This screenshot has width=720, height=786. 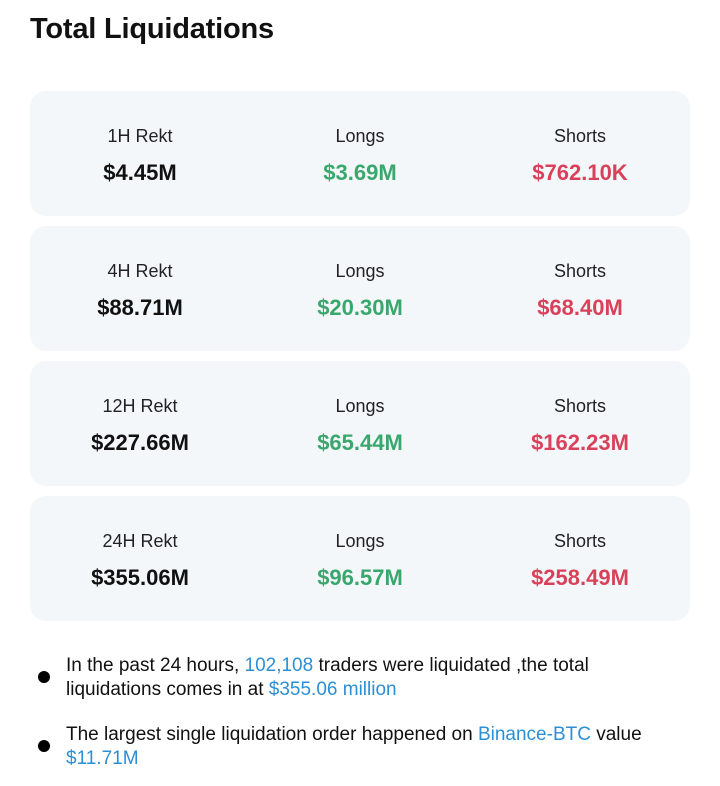 What do you see at coordinates (140, 153) in the screenshot?
I see `stat-column: 1H Rekt $4.45M` at bounding box center [140, 153].